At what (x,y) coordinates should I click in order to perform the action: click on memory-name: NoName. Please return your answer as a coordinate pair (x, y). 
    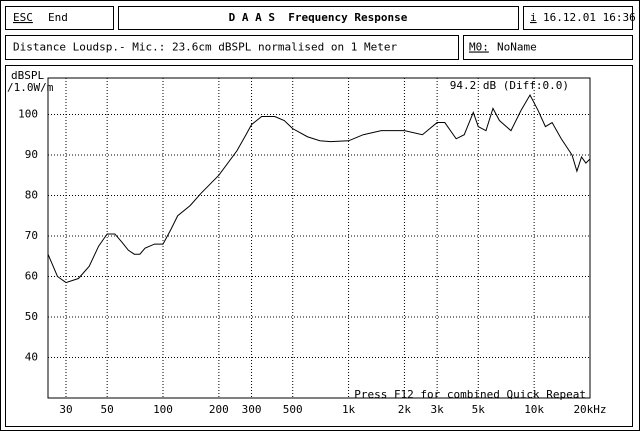
    Looking at the image, I should click on (517, 47).